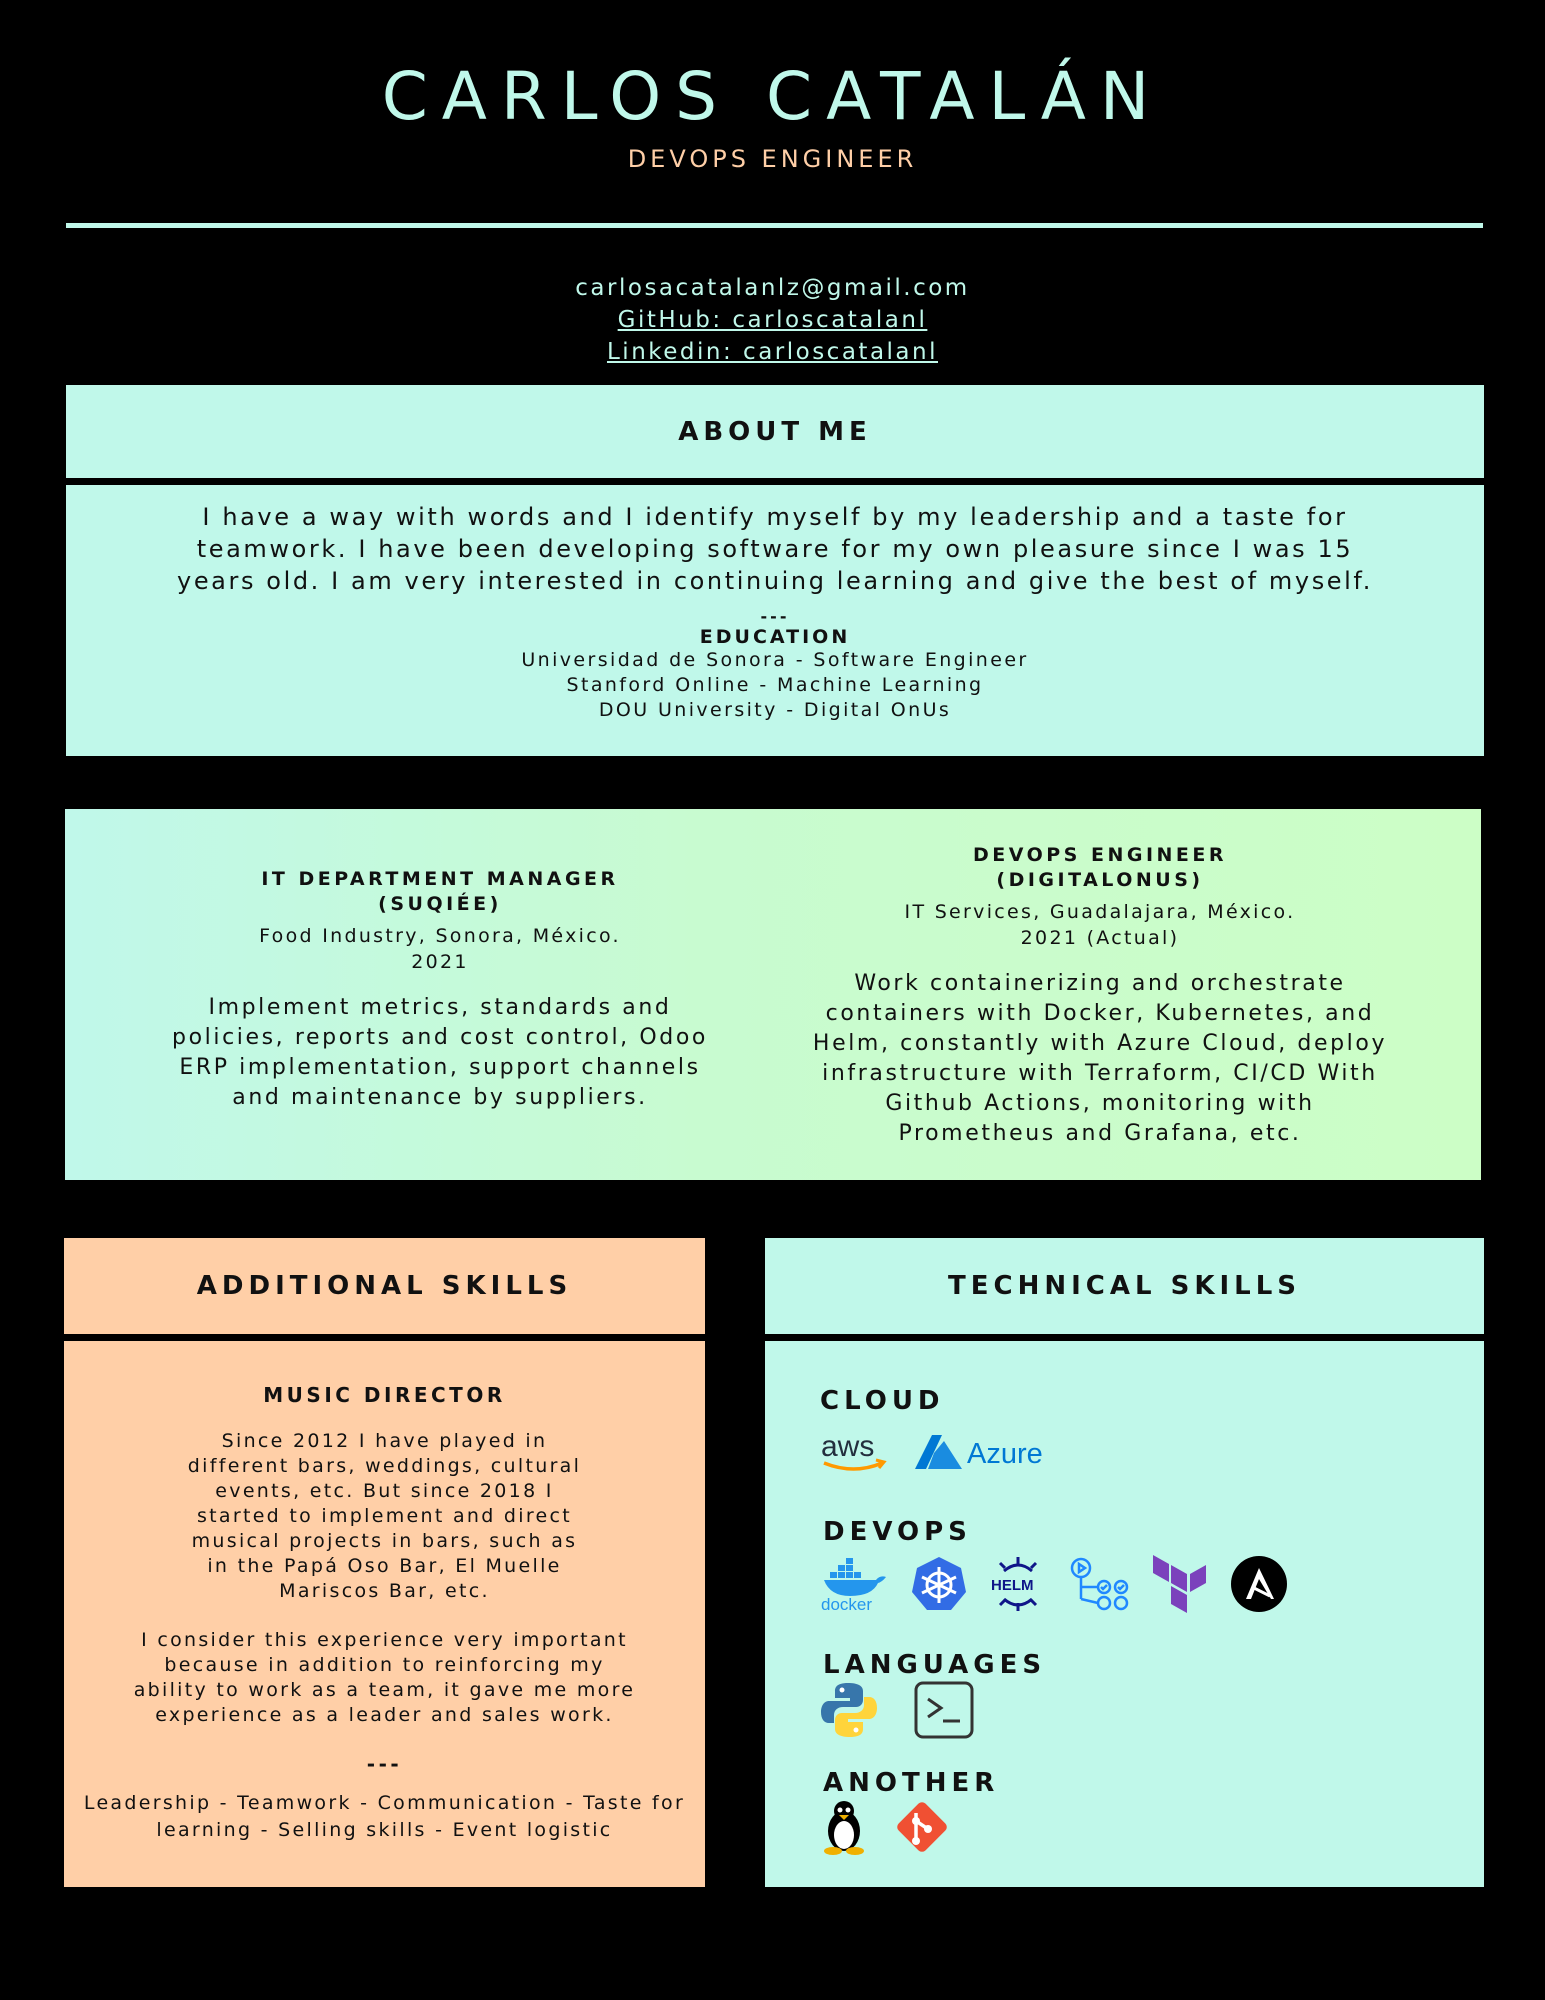 Image resolution: width=1545 pixels, height=2000 pixels. Describe the element at coordinates (384, 1395) in the screenshot. I see `music-director-title: MUSIC DIRECTOR` at that location.